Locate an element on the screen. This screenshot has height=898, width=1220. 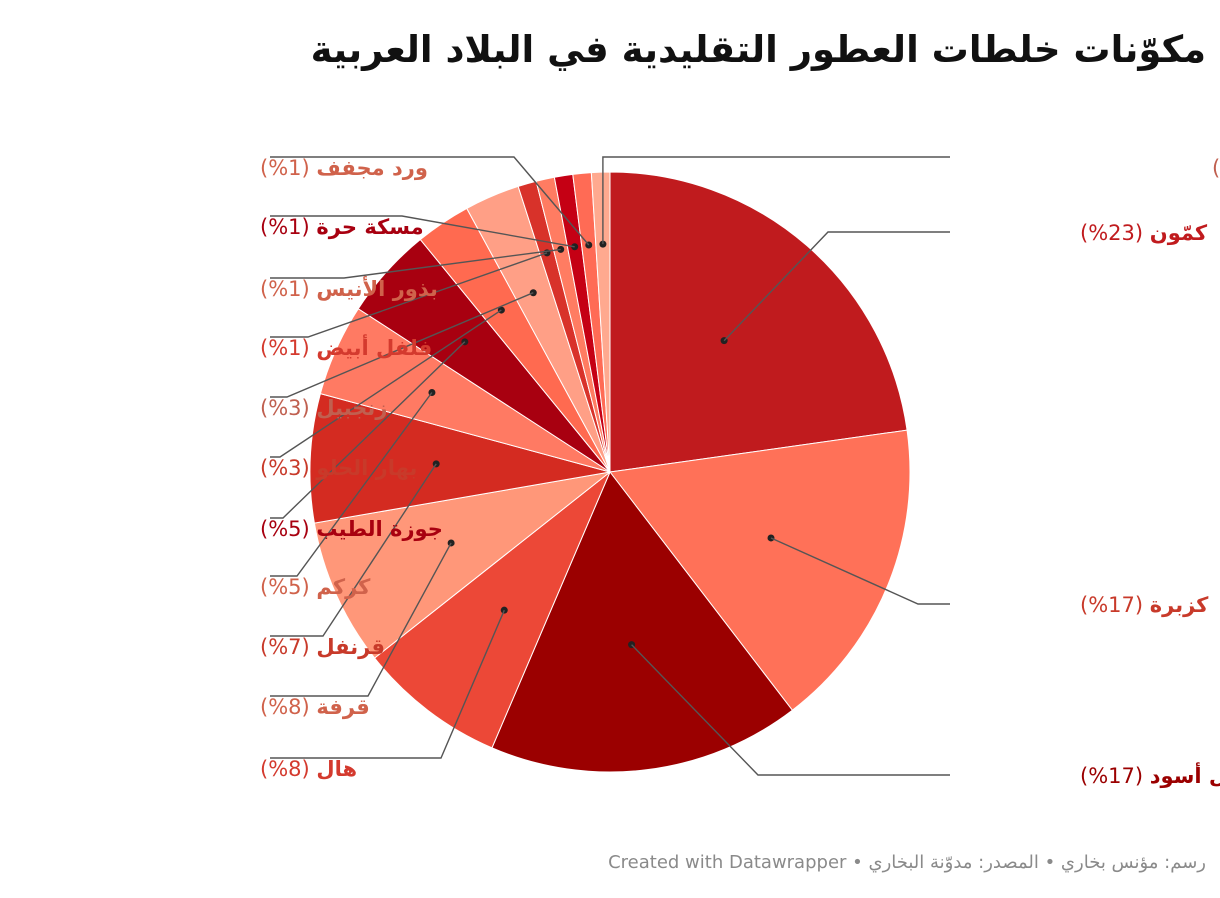
slice-label: زنجبيل (3%) is located at coordinates (323, 408).